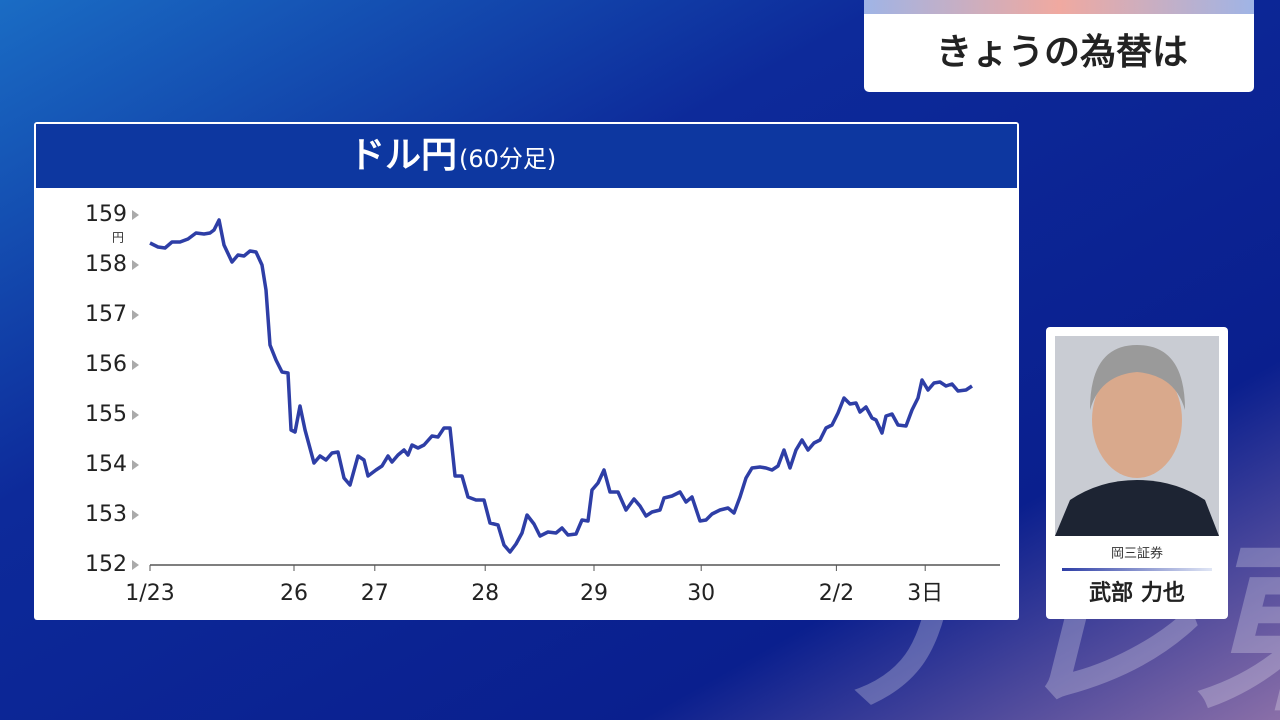 Image resolution: width=1280 pixels, height=724 pixels. Describe the element at coordinates (1137, 569) in the screenshot. I see `name-line` at that location.